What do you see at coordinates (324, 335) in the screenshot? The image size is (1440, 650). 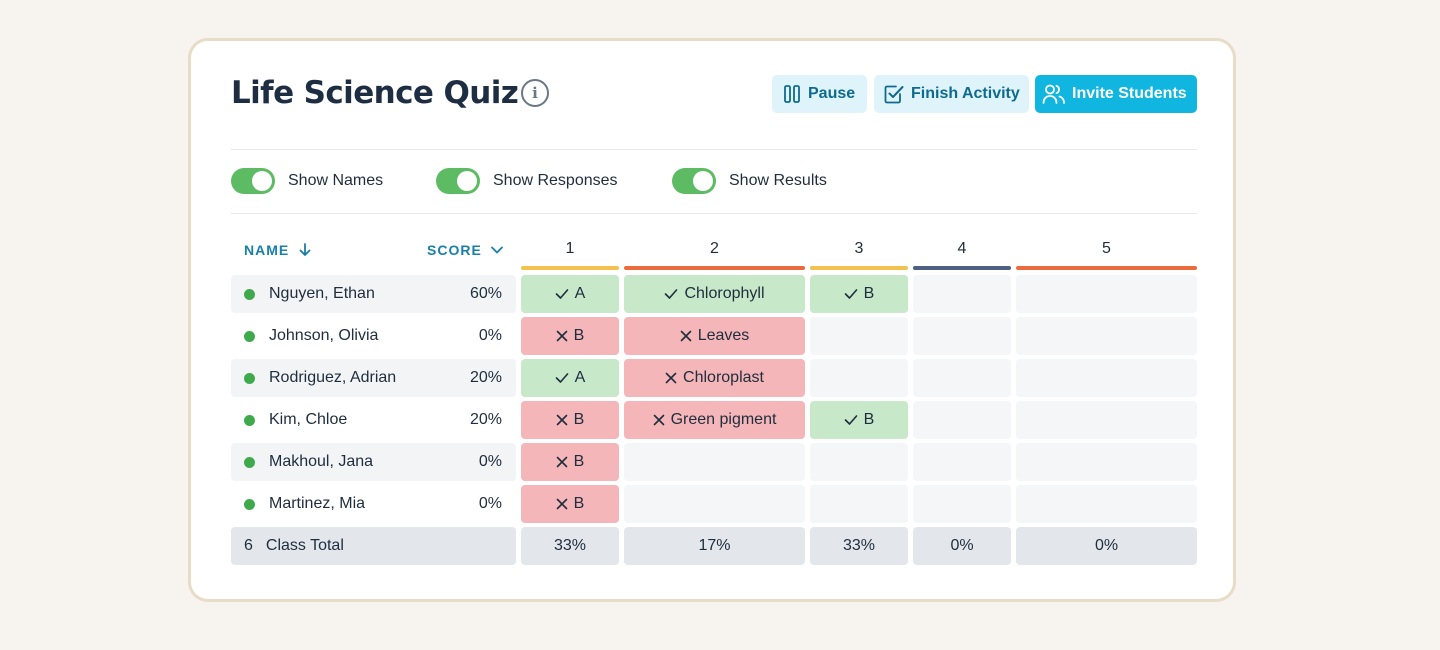 I see `student-name: Johnson, Olivia` at bounding box center [324, 335].